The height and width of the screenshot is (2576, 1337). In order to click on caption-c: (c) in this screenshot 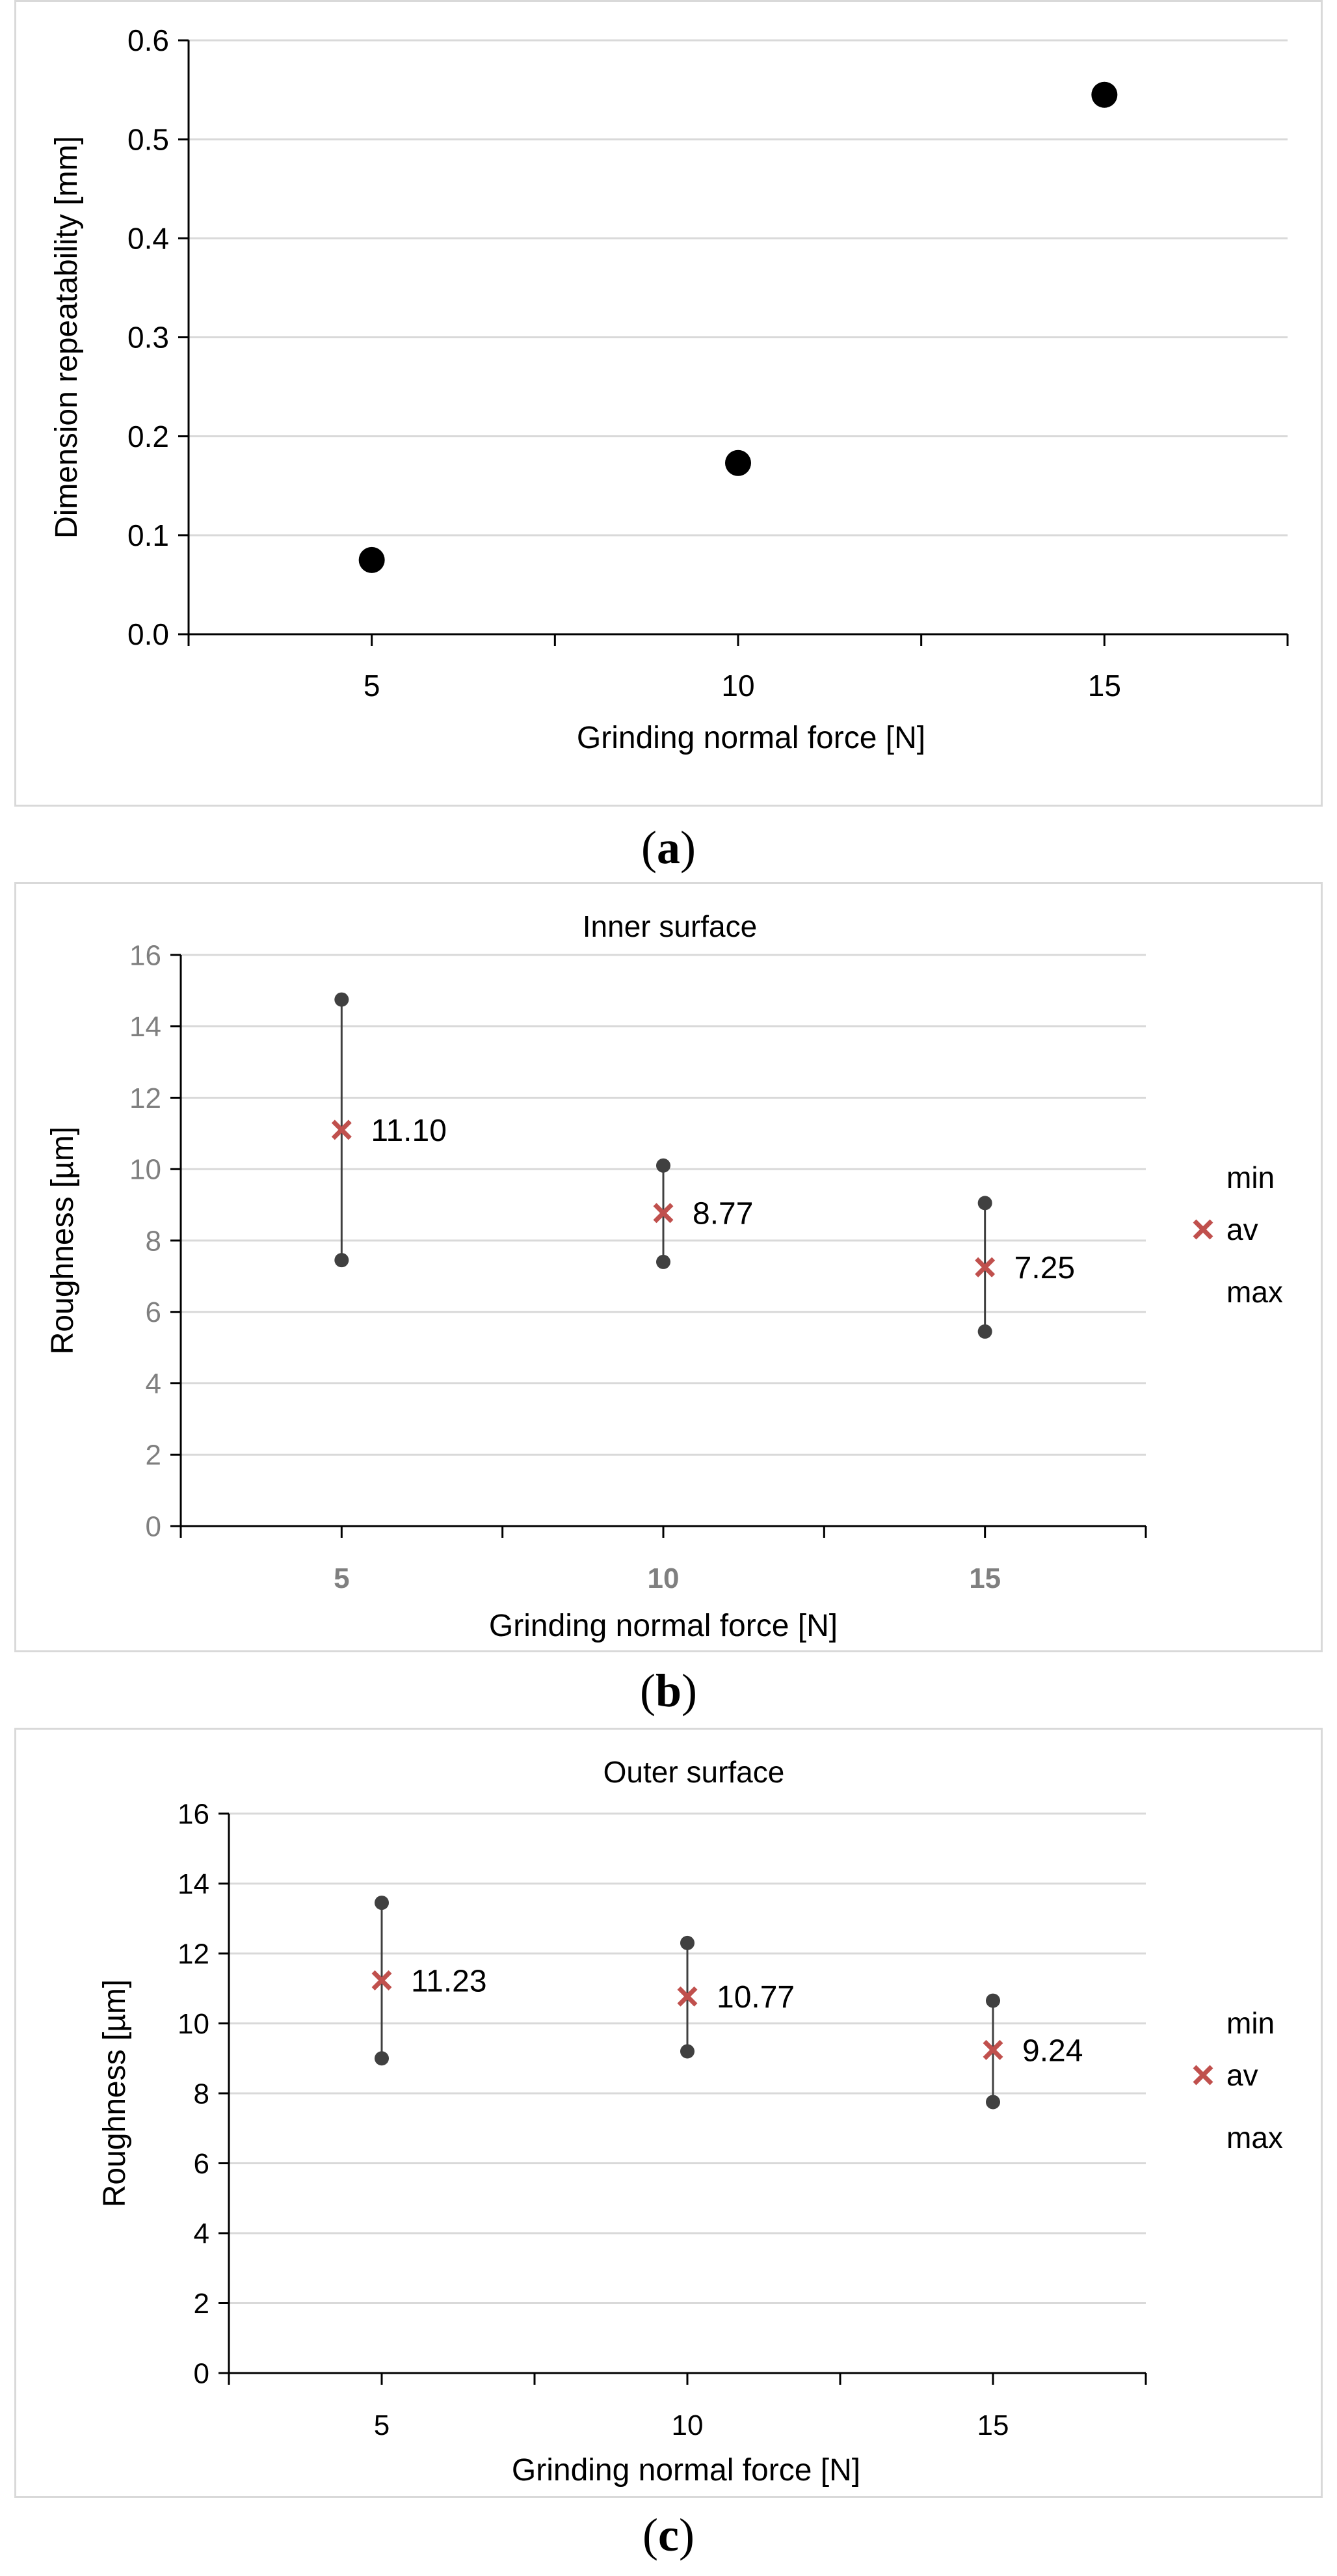, I will do `click(668, 2535)`.